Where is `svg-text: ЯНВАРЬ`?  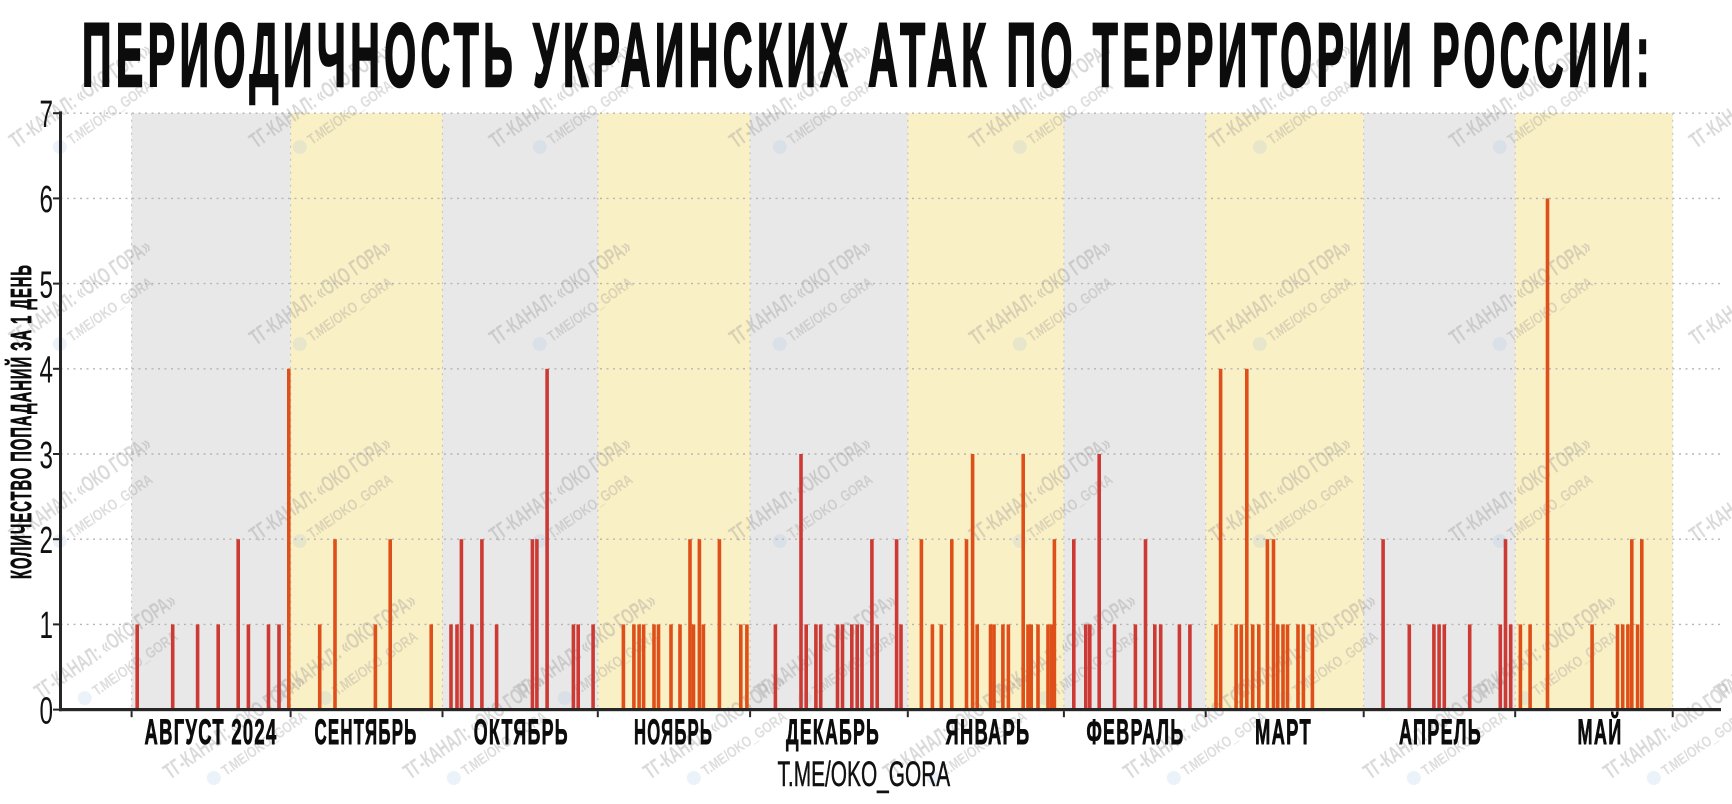 svg-text: ЯНВАРЬ is located at coordinates (988, 732).